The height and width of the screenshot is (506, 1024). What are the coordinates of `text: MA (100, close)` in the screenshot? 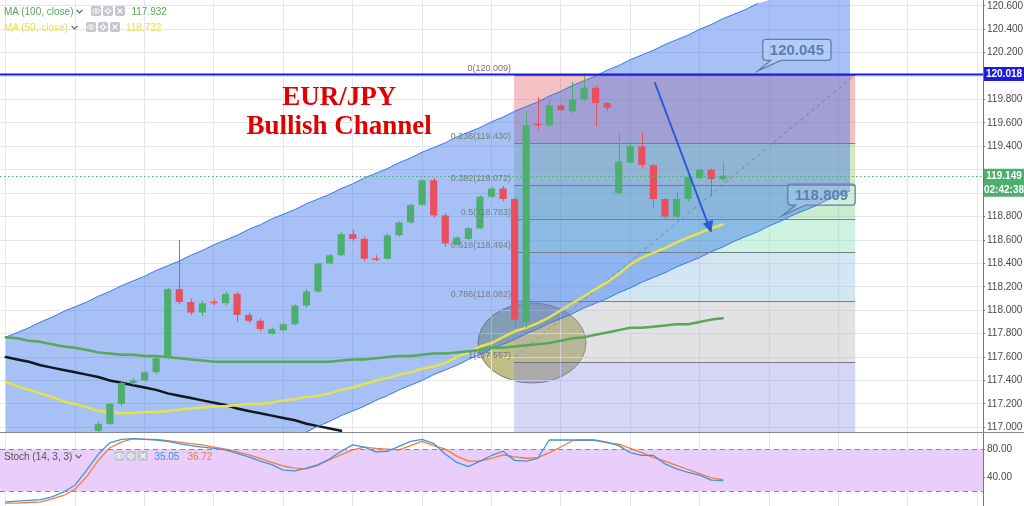 It's located at (39, 11).